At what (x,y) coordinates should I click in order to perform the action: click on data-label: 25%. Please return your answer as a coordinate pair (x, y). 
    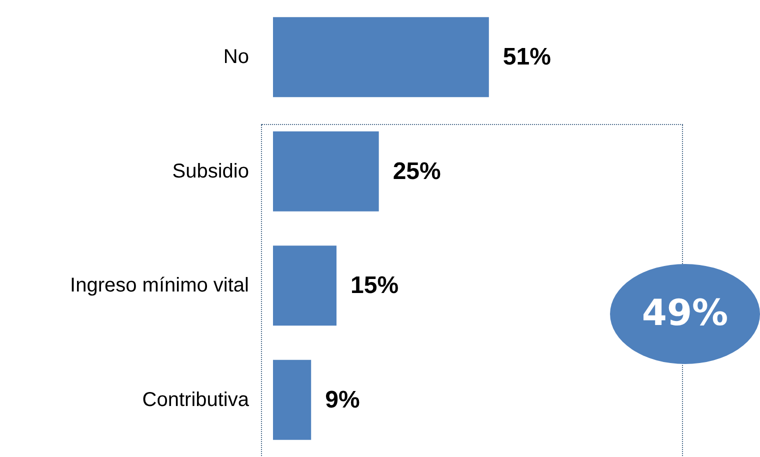
    Looking at the image, I should click on (416, 171).